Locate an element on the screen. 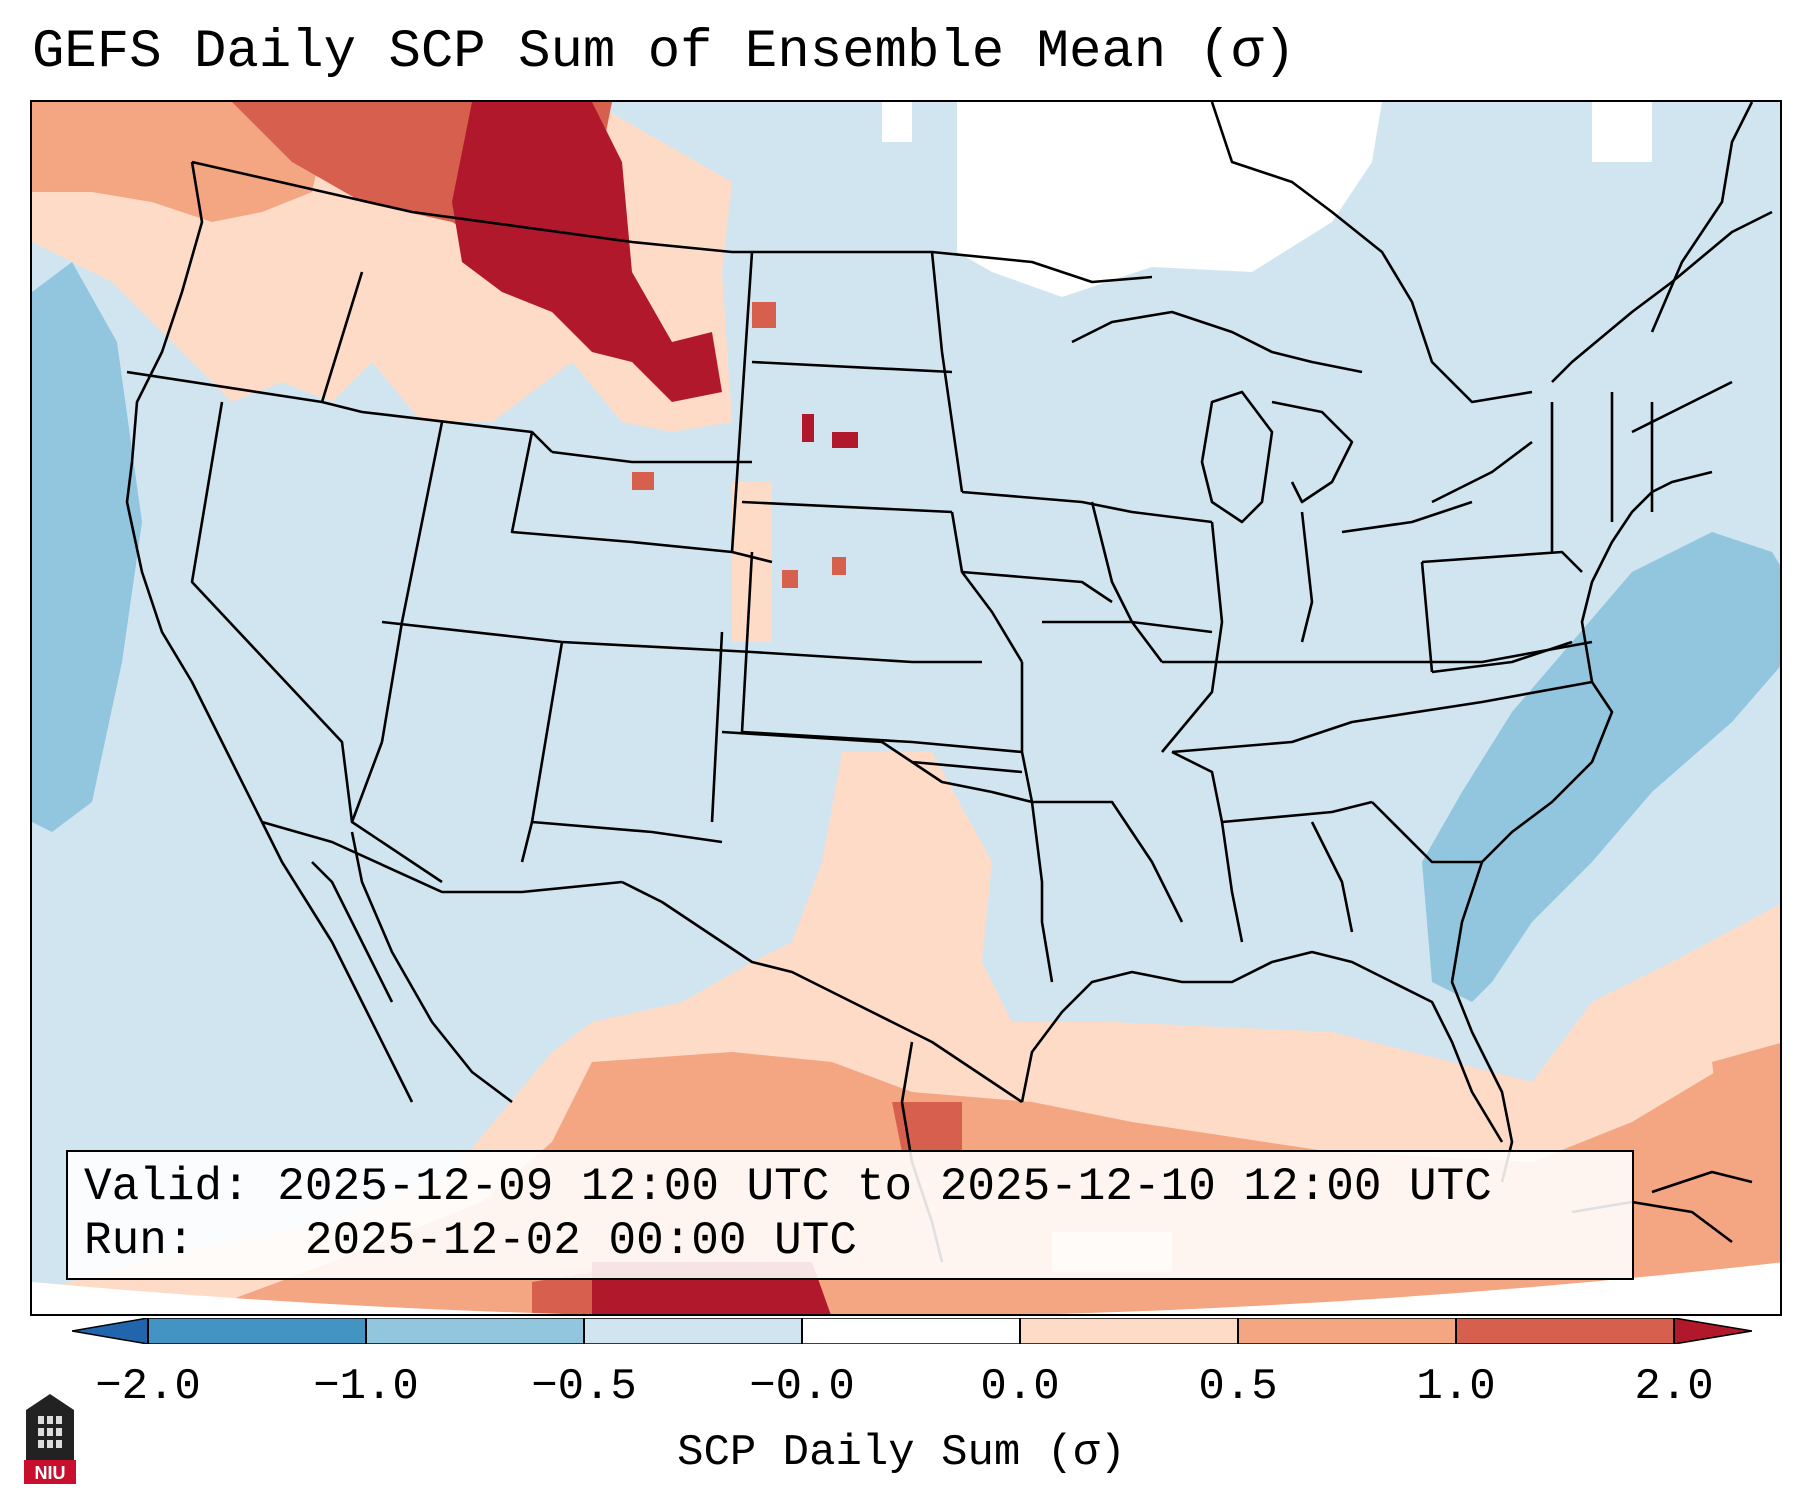  valid-label: Valid: is located at coordinates (167, 1187).